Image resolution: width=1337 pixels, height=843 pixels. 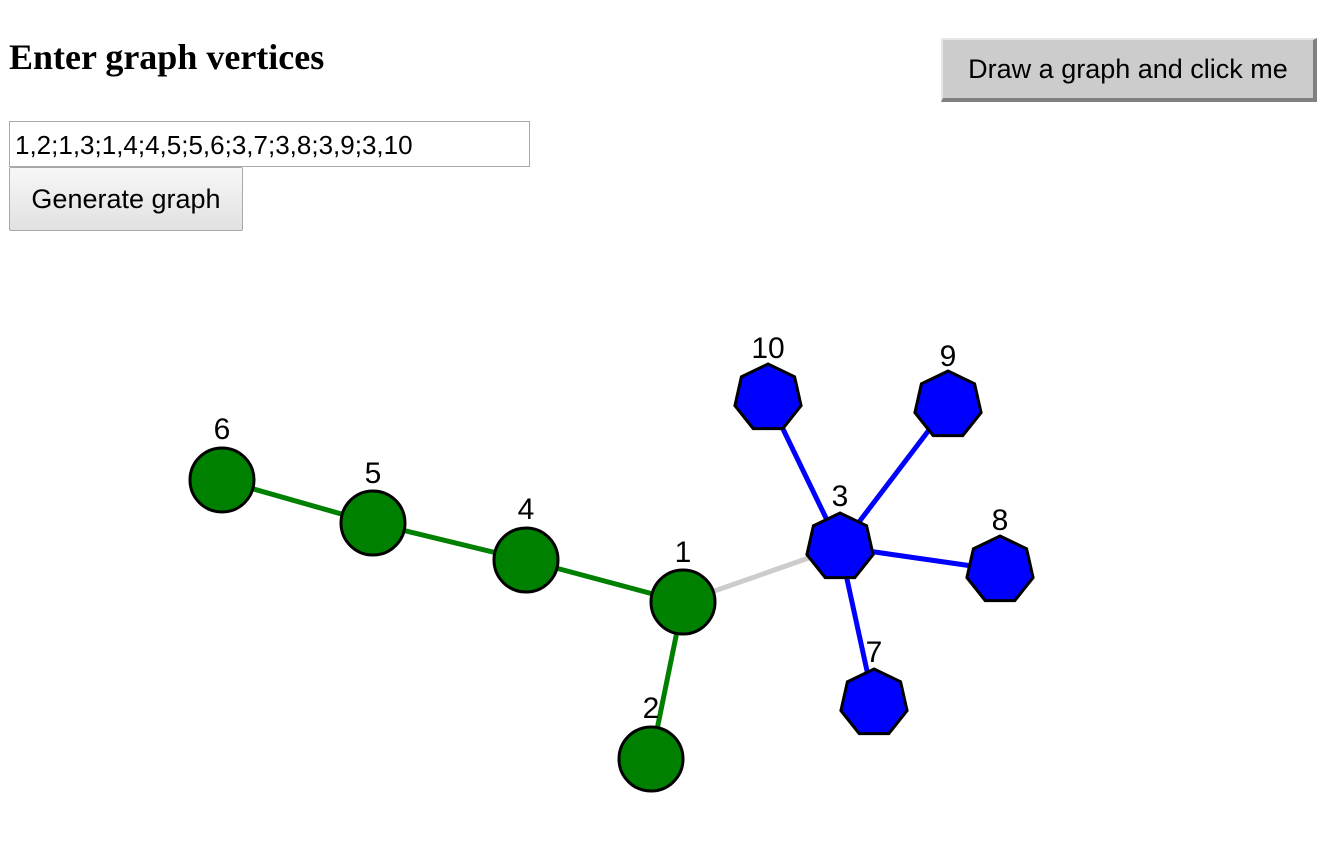 What do you see at coordinates (526, 509) in the screenshot?
I see `vertex-label-4: 4` at bounding box center [526, 509].